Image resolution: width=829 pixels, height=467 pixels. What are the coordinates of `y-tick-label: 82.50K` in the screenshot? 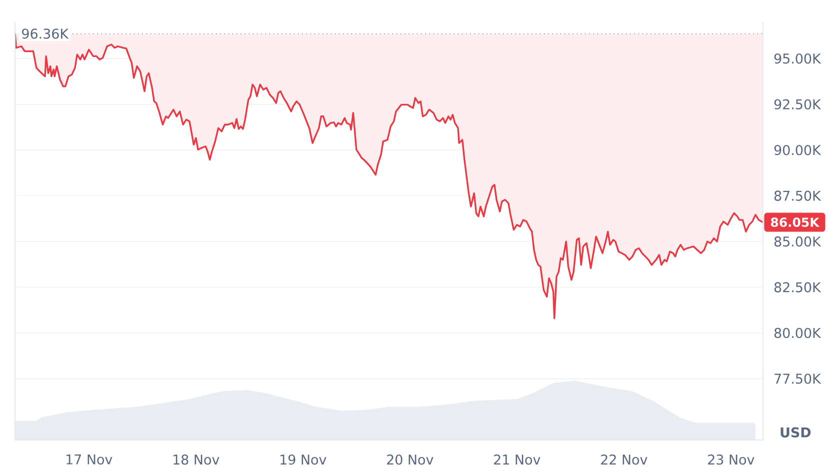 It's located at (798, 287).